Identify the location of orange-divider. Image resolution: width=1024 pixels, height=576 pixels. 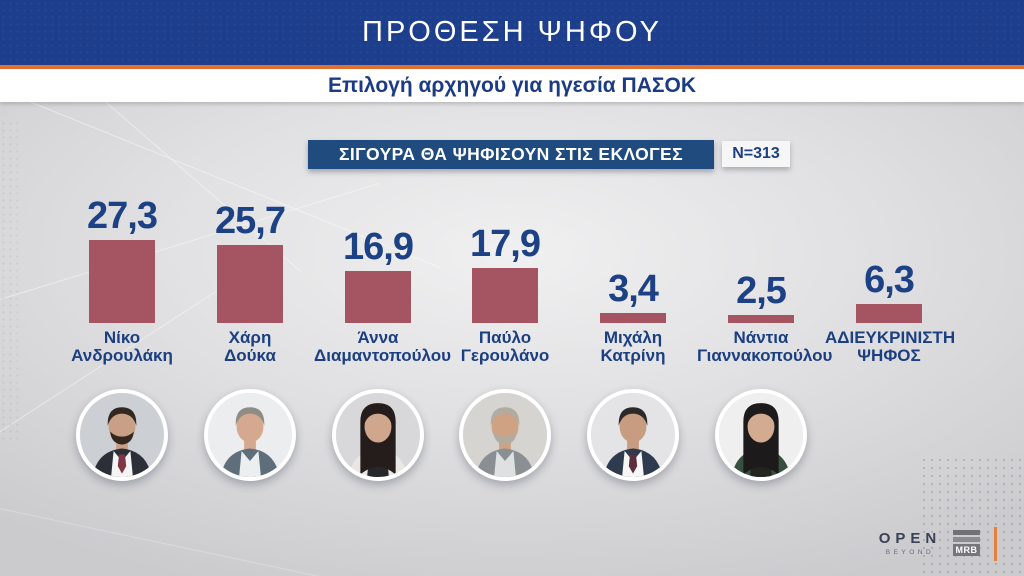
(512, 67).